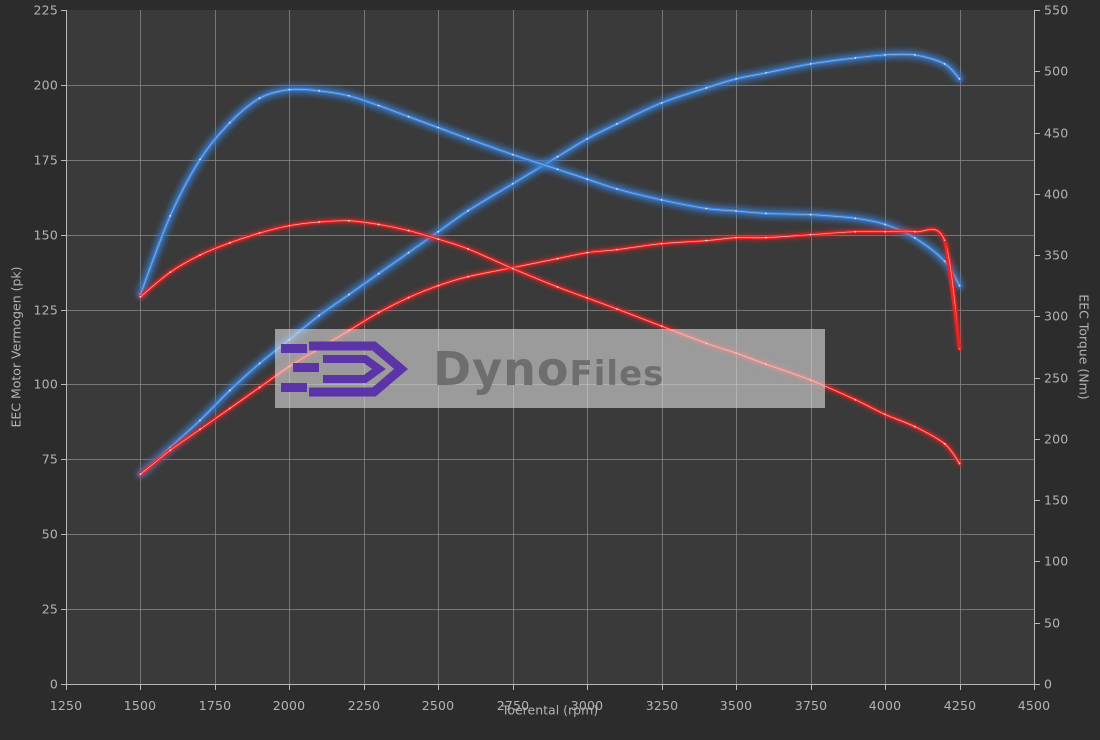 The width and height of the screenshot is (1100, 740). Describe the element at coordinates (364, 705) in the screenshot. I see `axis-tick-label: 2250` at that location.